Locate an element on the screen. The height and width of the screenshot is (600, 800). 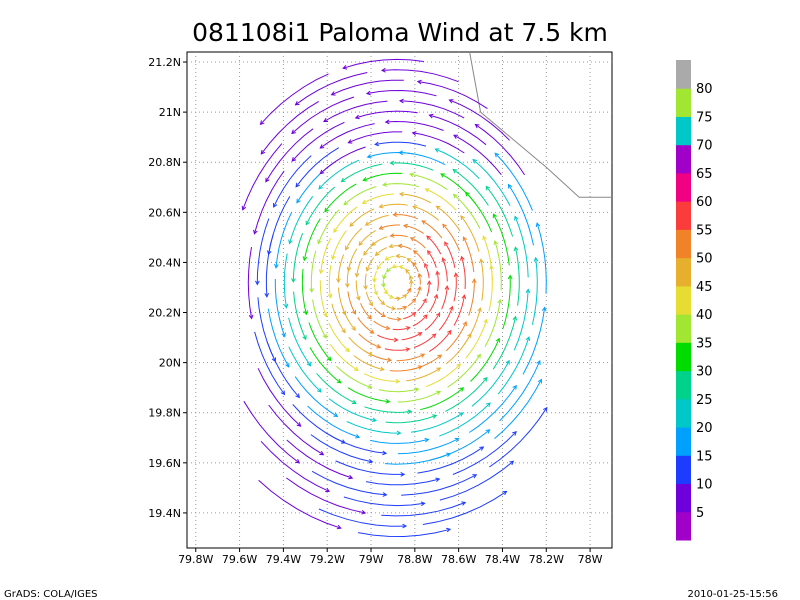
y-tick-label: 21.2N is located at coordinates (164, 62).